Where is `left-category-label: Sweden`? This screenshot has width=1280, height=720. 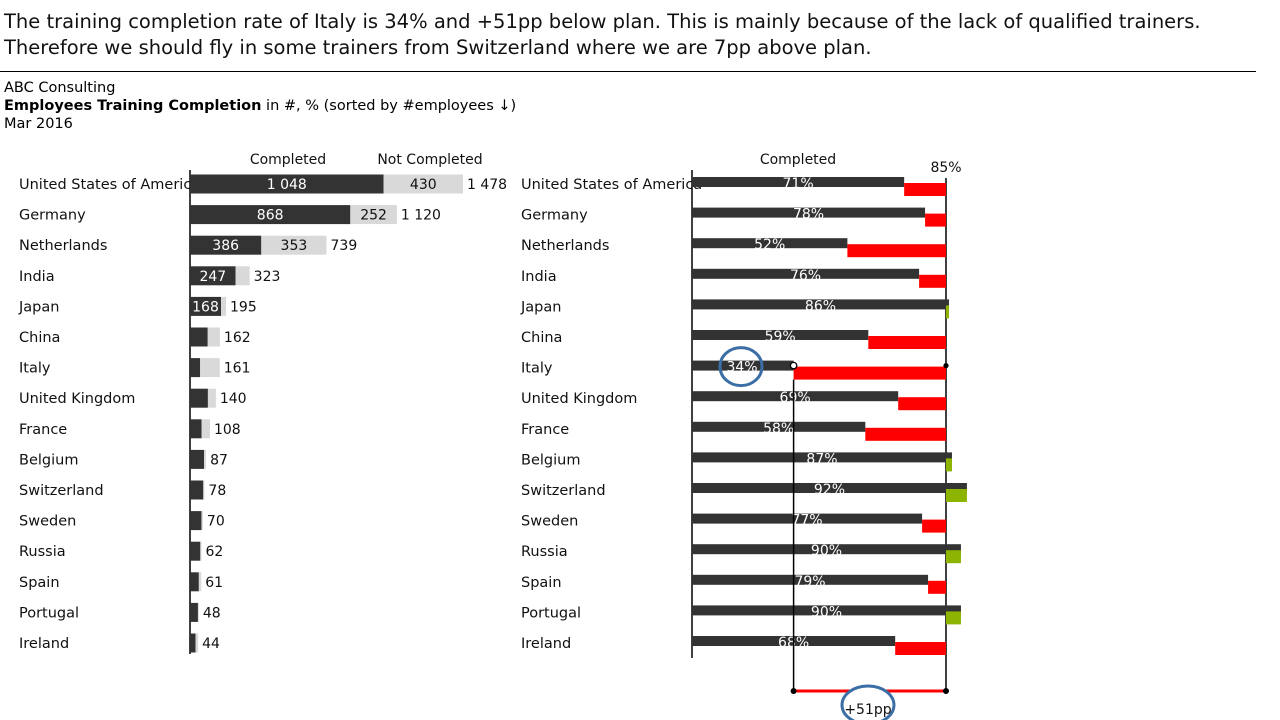 left-category-label: Sweden is located at coordinates (47, 522).